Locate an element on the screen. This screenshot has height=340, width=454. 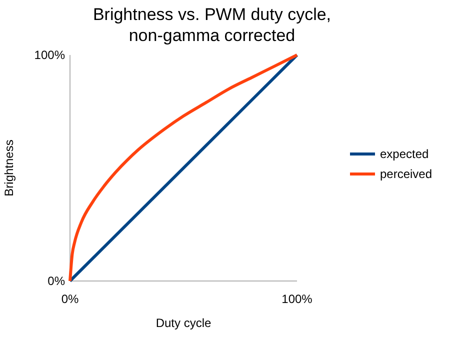
x-axis-title: Duty cycle is located at coordinates (184, 323).